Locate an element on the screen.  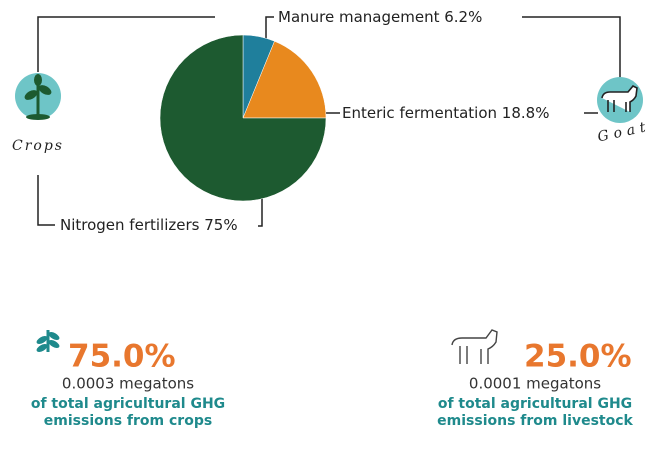
slice-label: Manure management 6.2% is located at coordinates (380, 17).